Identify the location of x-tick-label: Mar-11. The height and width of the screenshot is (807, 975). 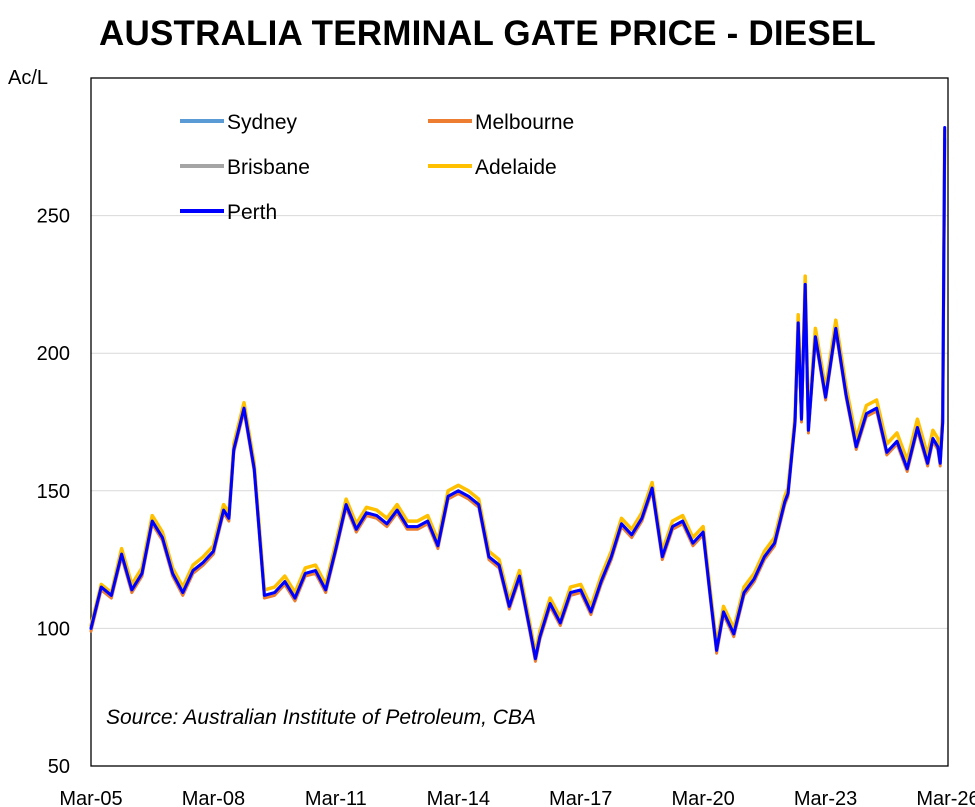
(336, 797).